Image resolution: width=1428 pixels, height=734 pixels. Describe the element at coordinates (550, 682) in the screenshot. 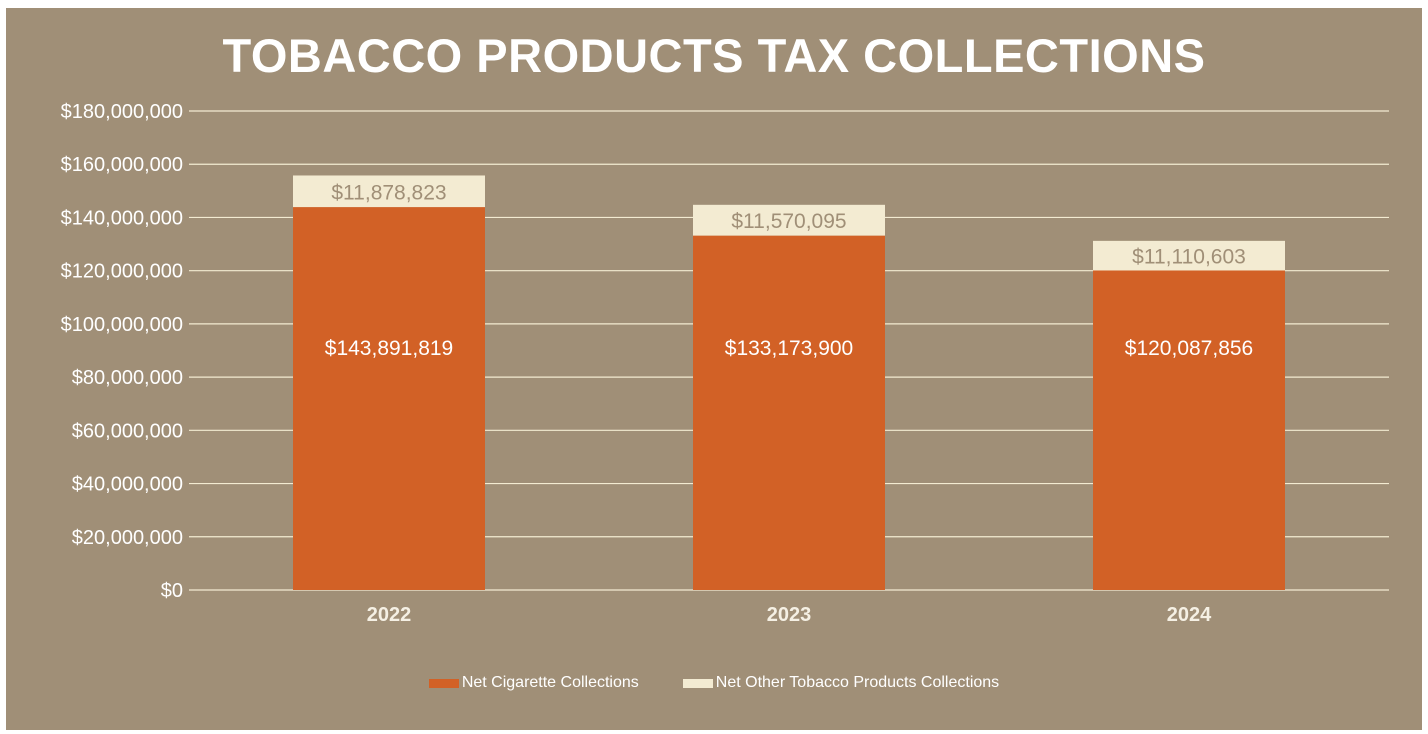

I see `legend-label-cigarette: Net Cigarette Collections` at that location.